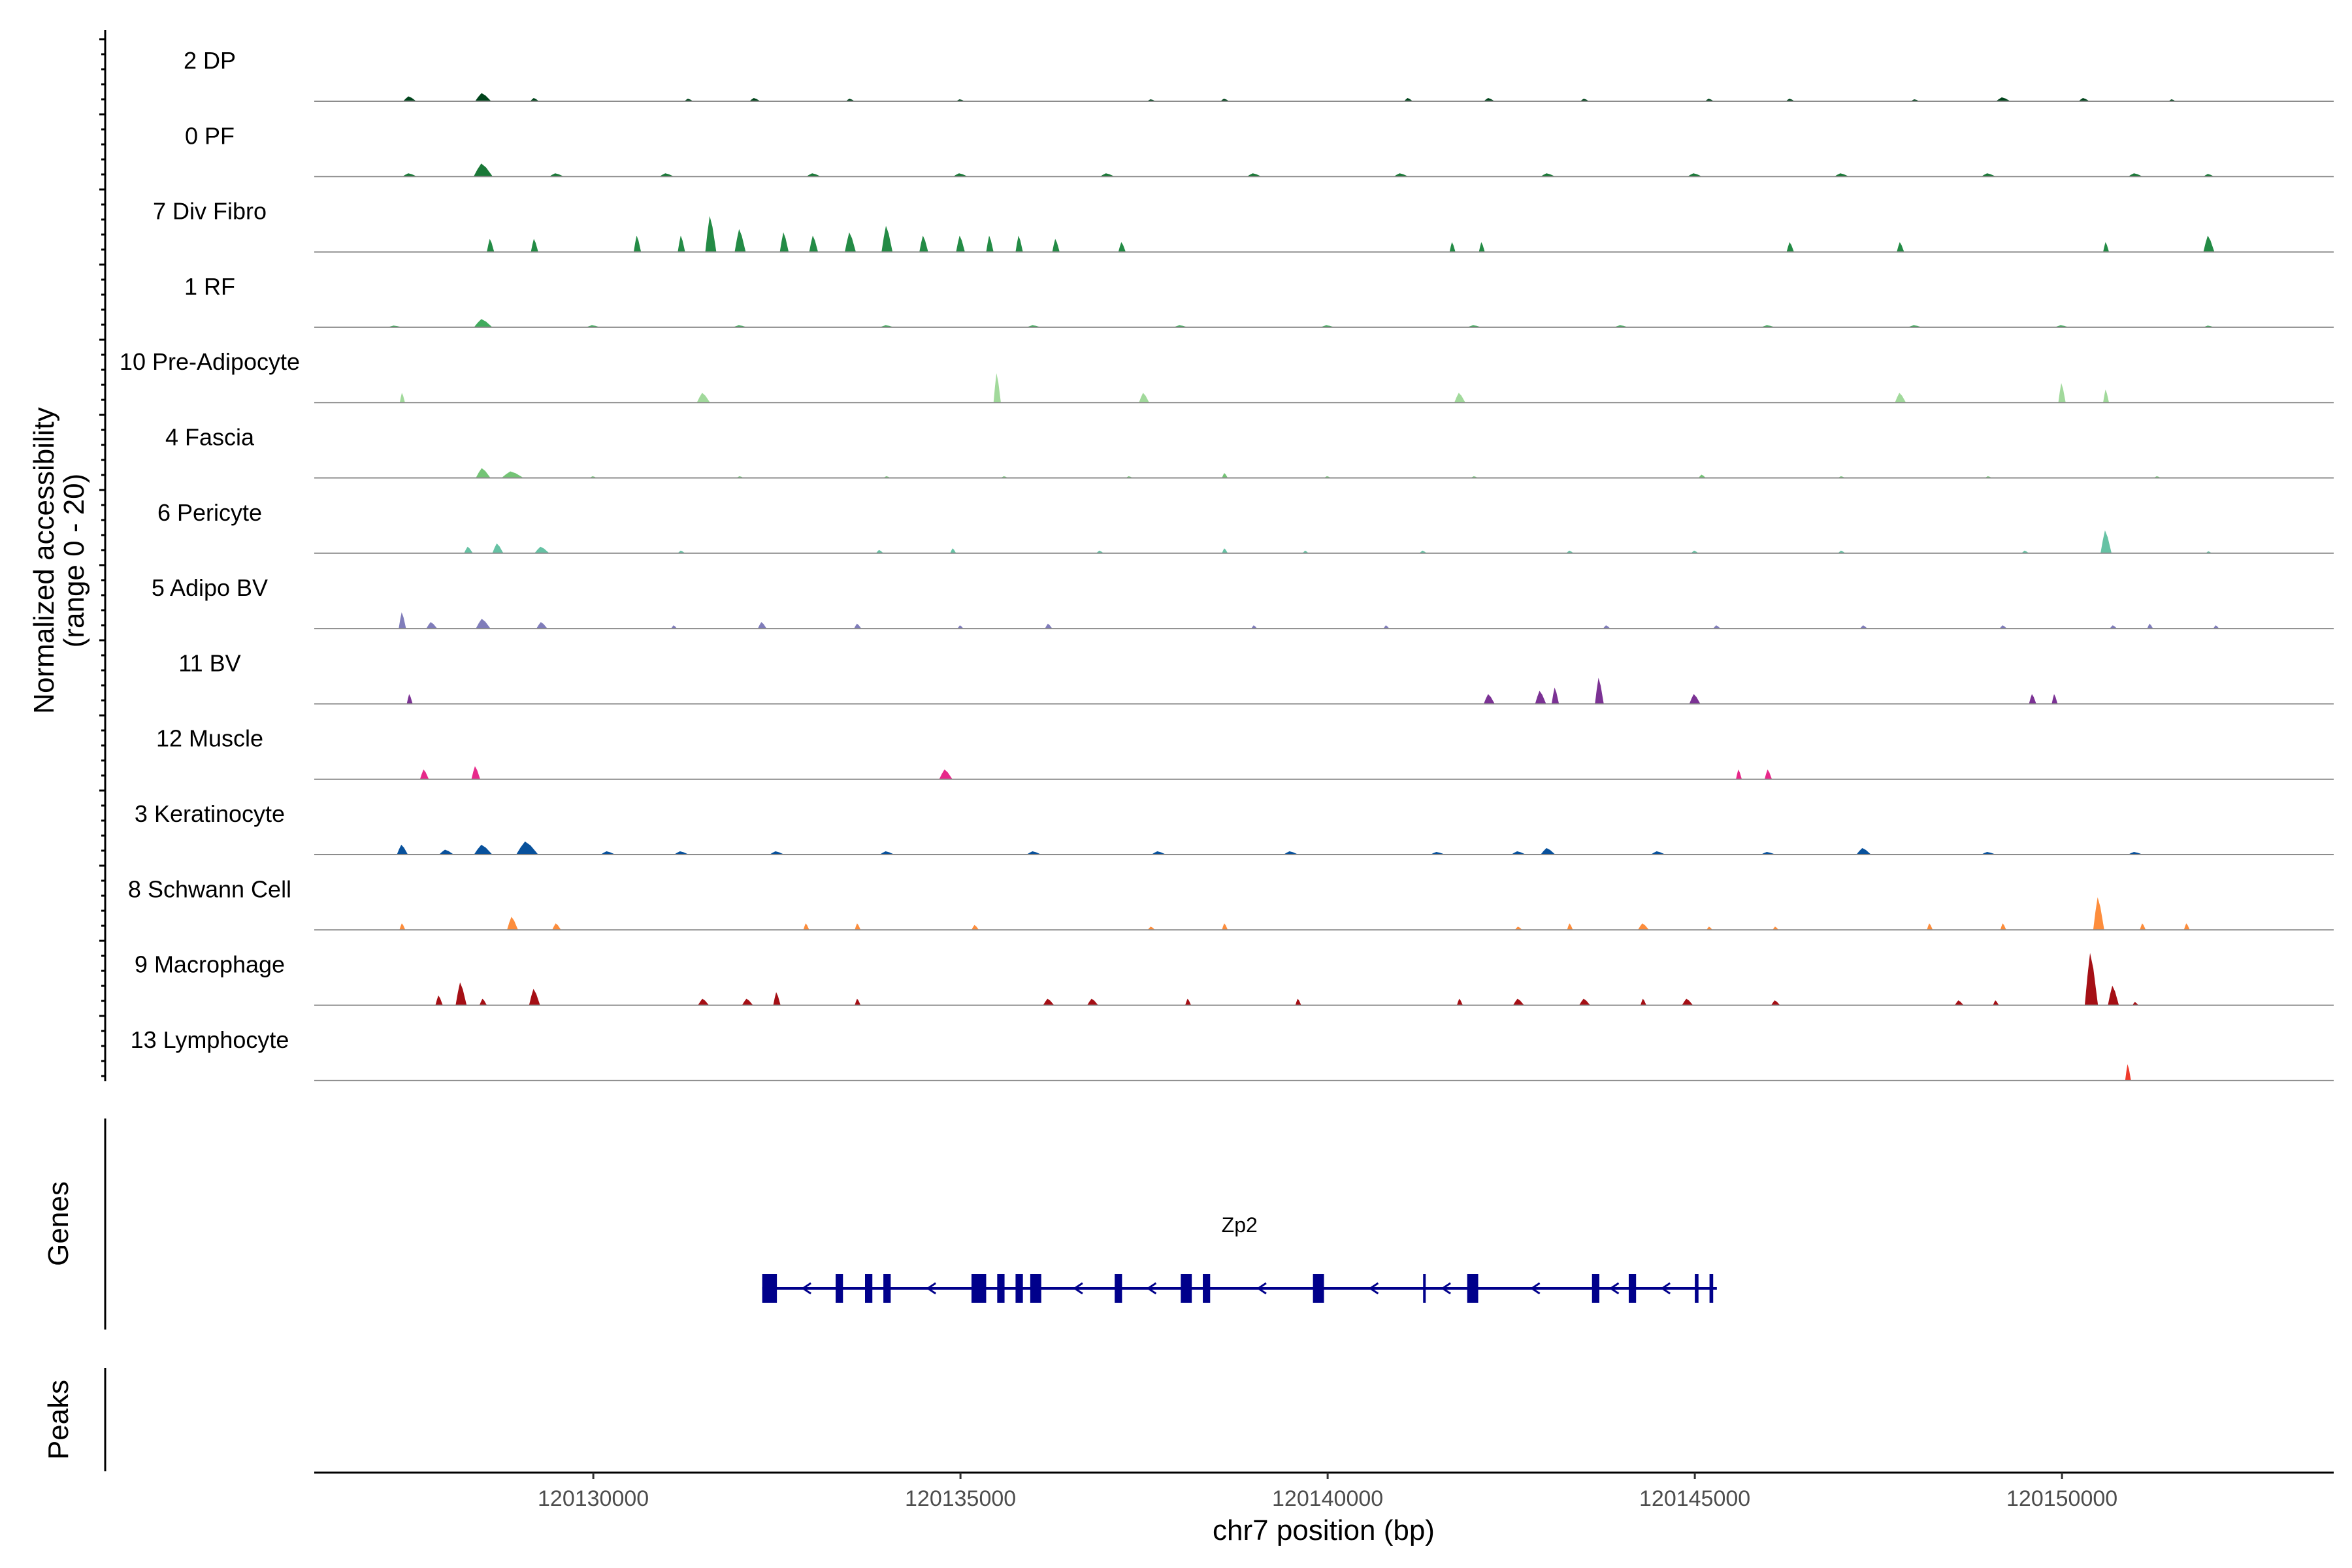 Image resolution: width=2352 pixels, height=1568 pixels. What do you see at coordinates (58, 1223) in the screenshot?
I see `genes-panel-title: Genes` at bounding box center [58, 1223].